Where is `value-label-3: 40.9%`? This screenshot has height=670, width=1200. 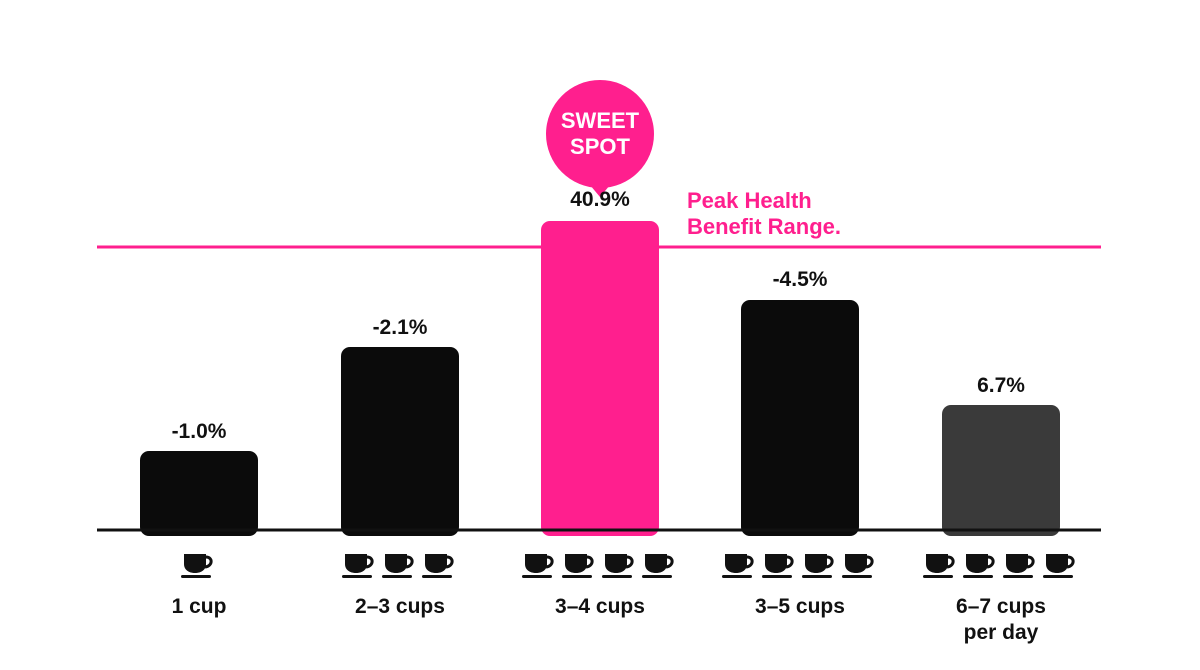
value-label-3: 40.9% is located at coordinates (600, 199).